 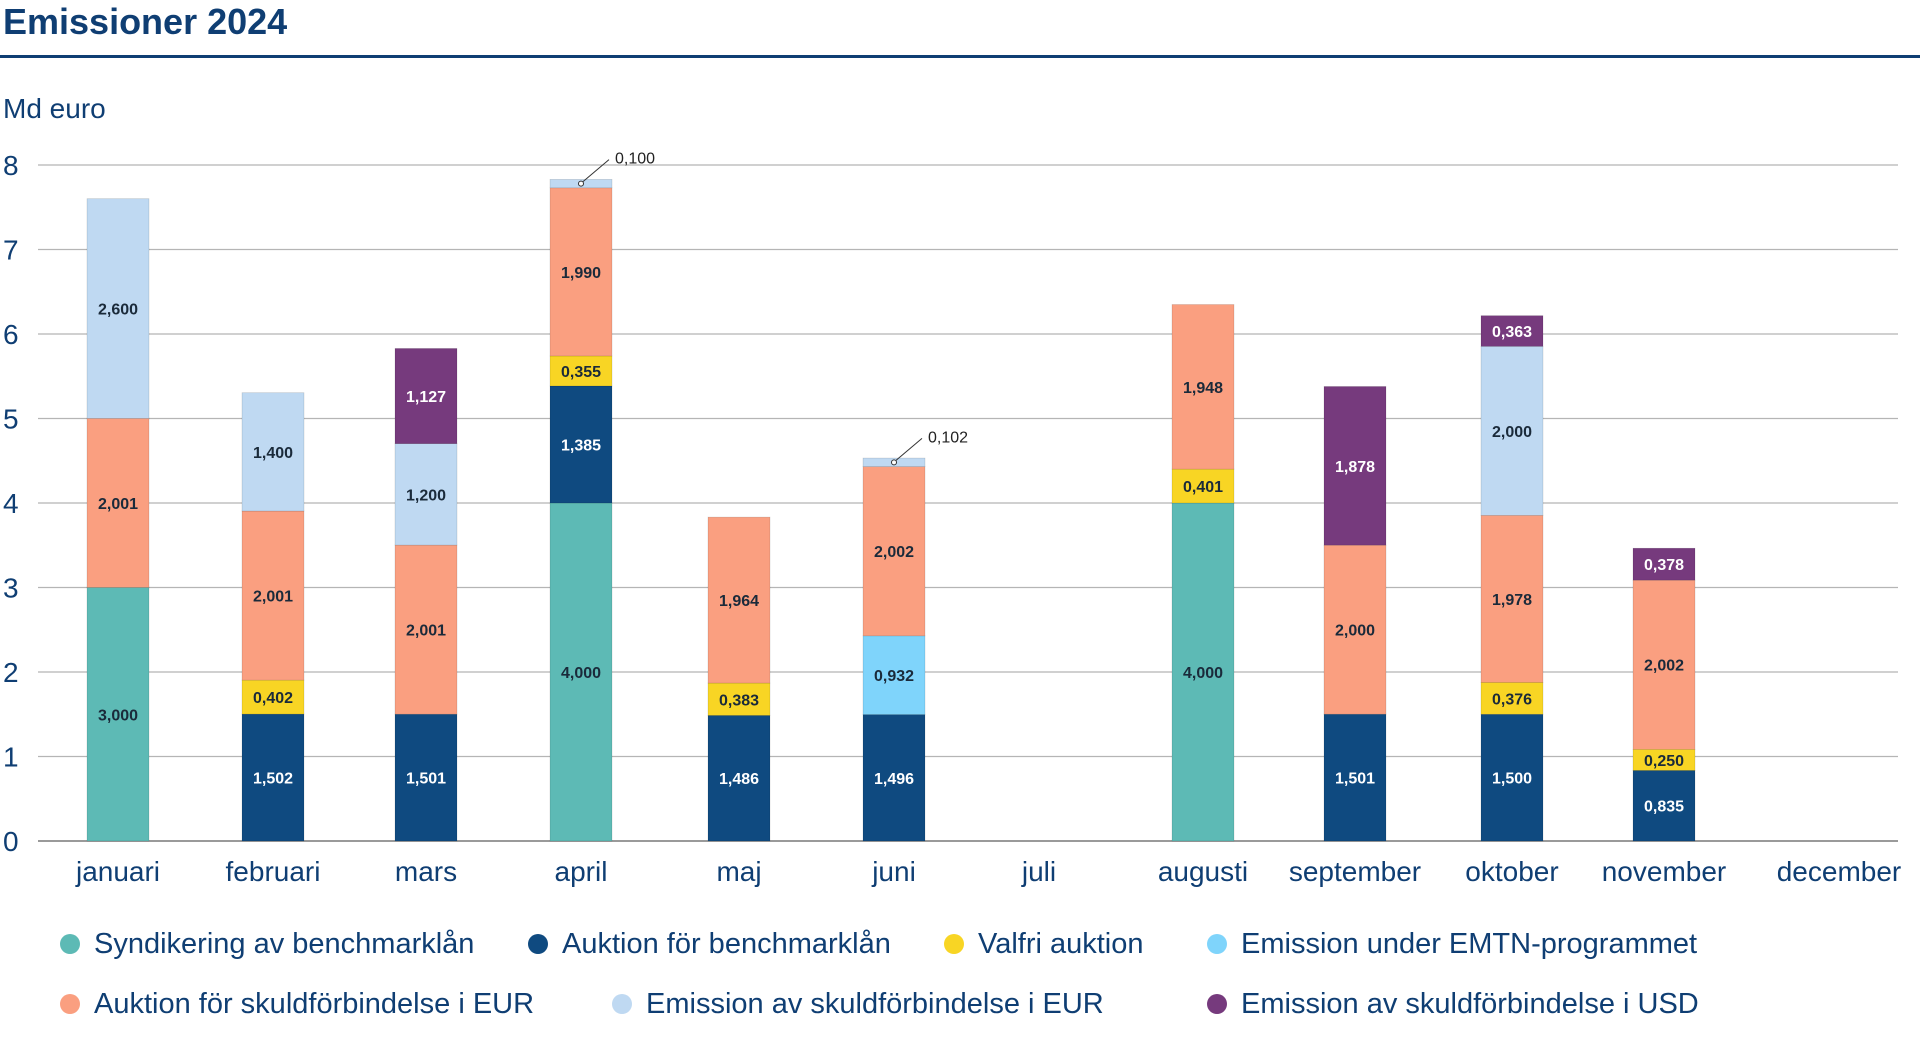 I want to click on data-label: 1,496, so click(x=894, y=779).